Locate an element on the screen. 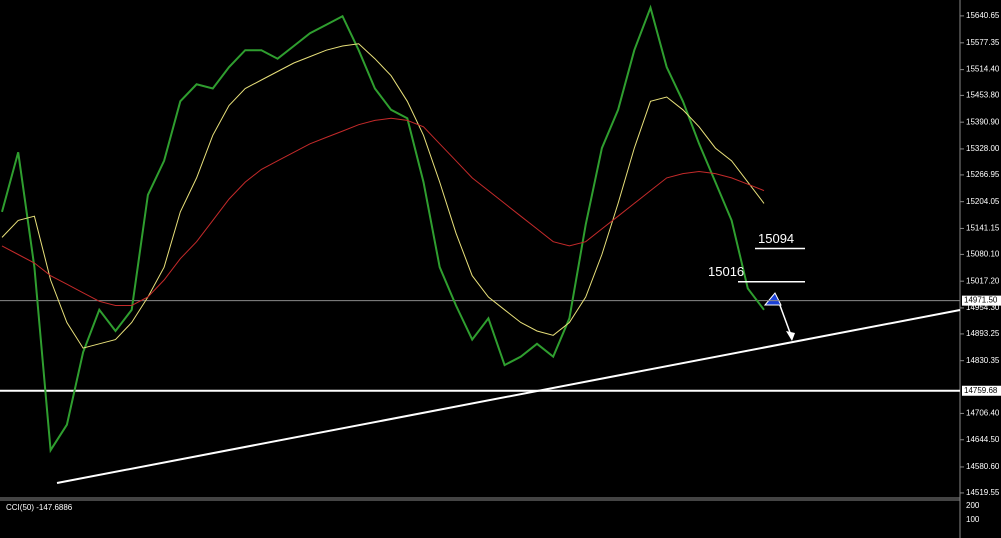  y-tick-label: 15577.35 is located at coordinates (983, 42).